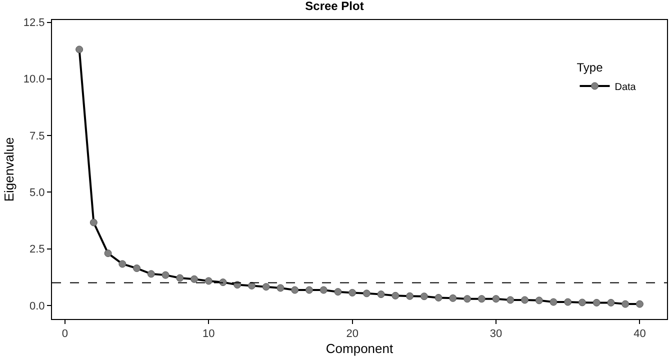  I want to click on x-tick-label: 40, so click(640, 334).